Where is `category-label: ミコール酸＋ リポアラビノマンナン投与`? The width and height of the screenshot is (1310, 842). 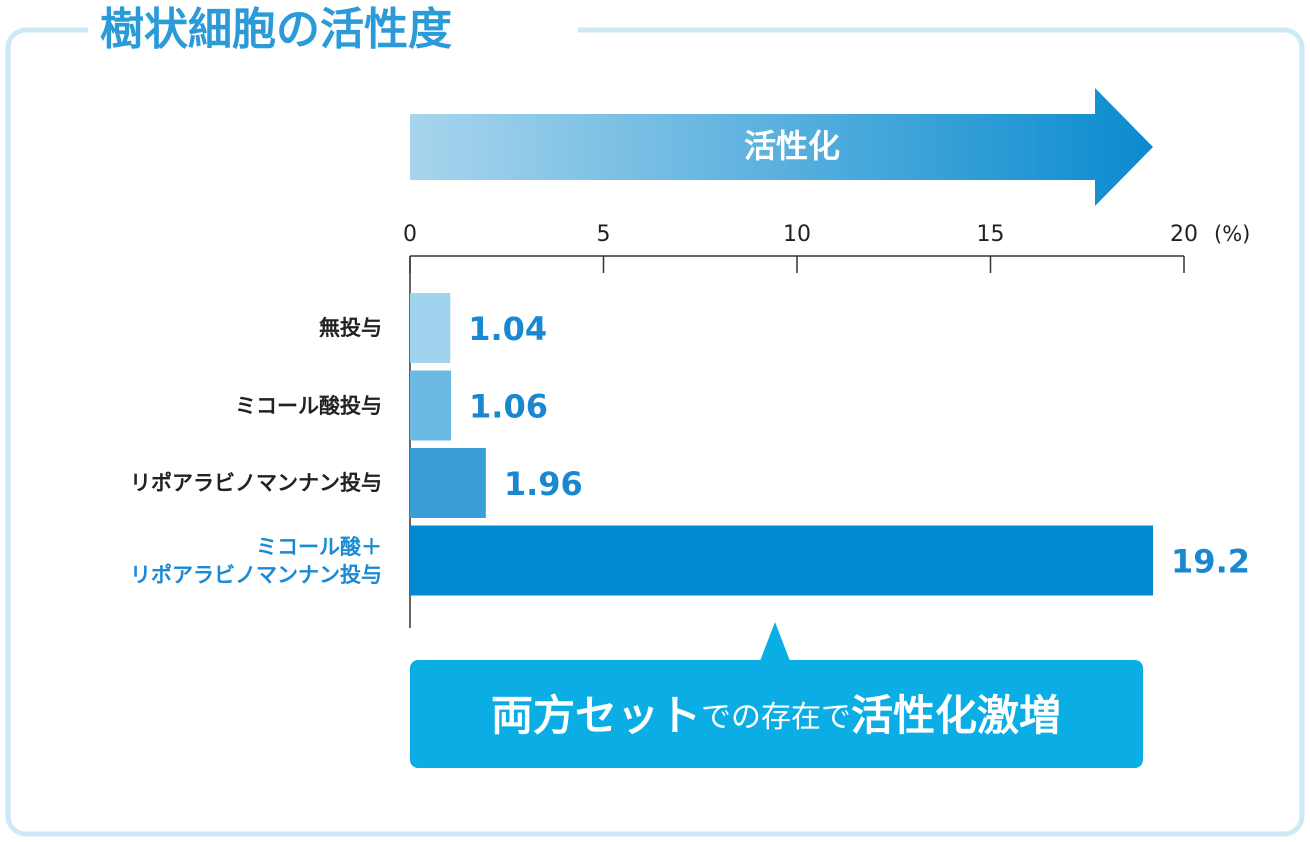 category-label: ミコール酸＋ リポアラビノマンナン投与 is located at coordinates (256, 560).